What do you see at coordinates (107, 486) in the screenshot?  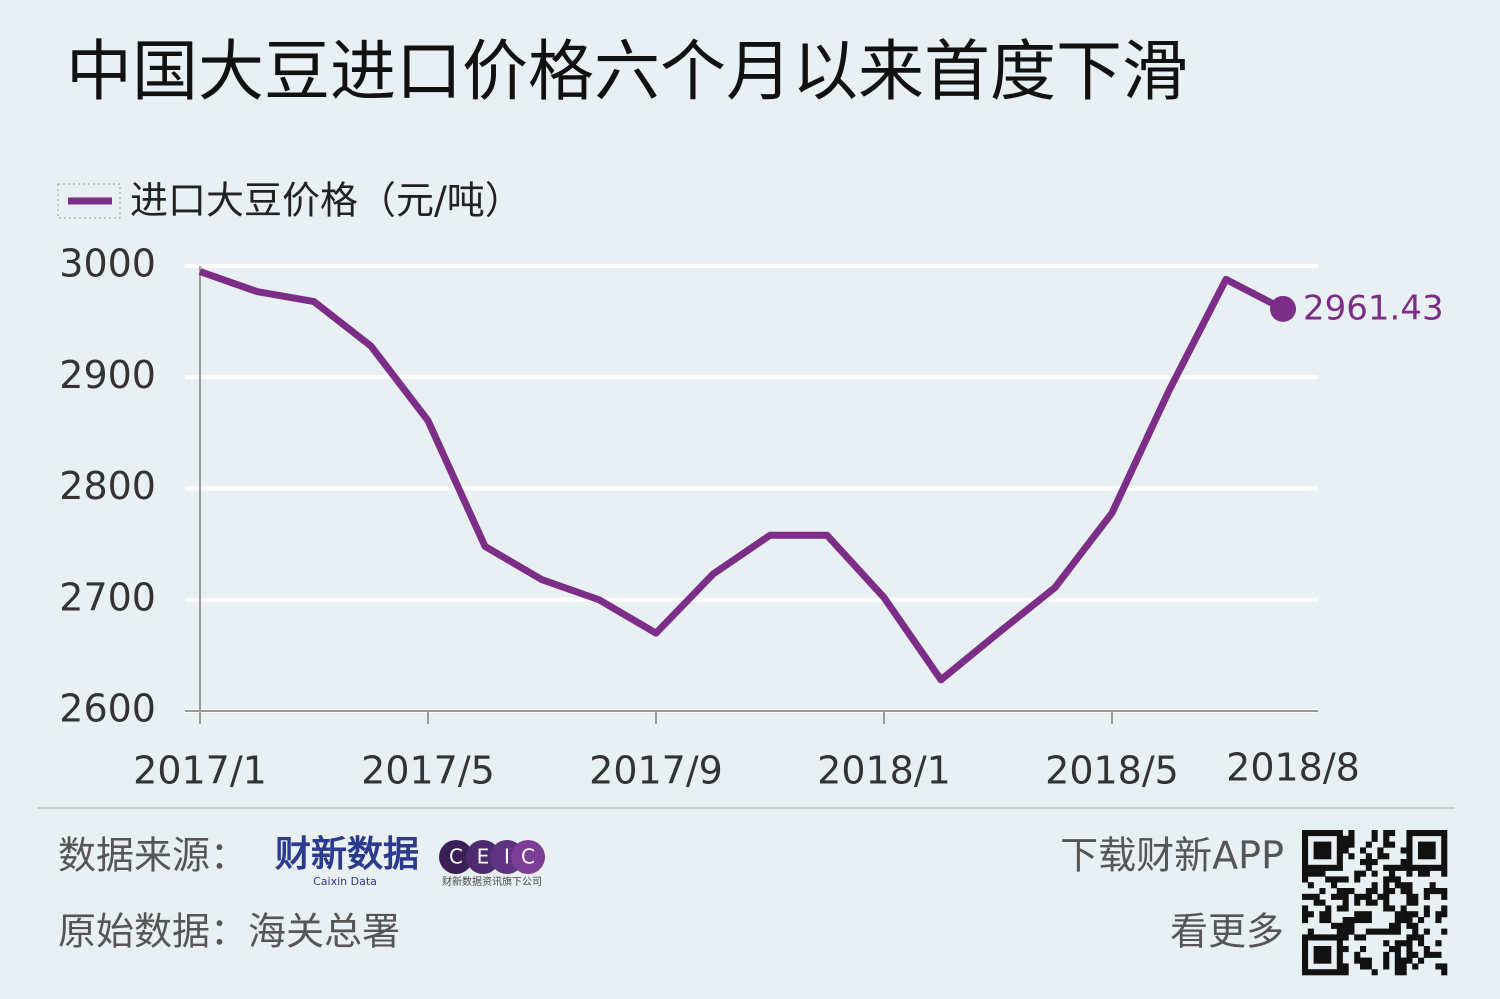 I see `y-tick-label: 2800` at bounding box center [107, 486].